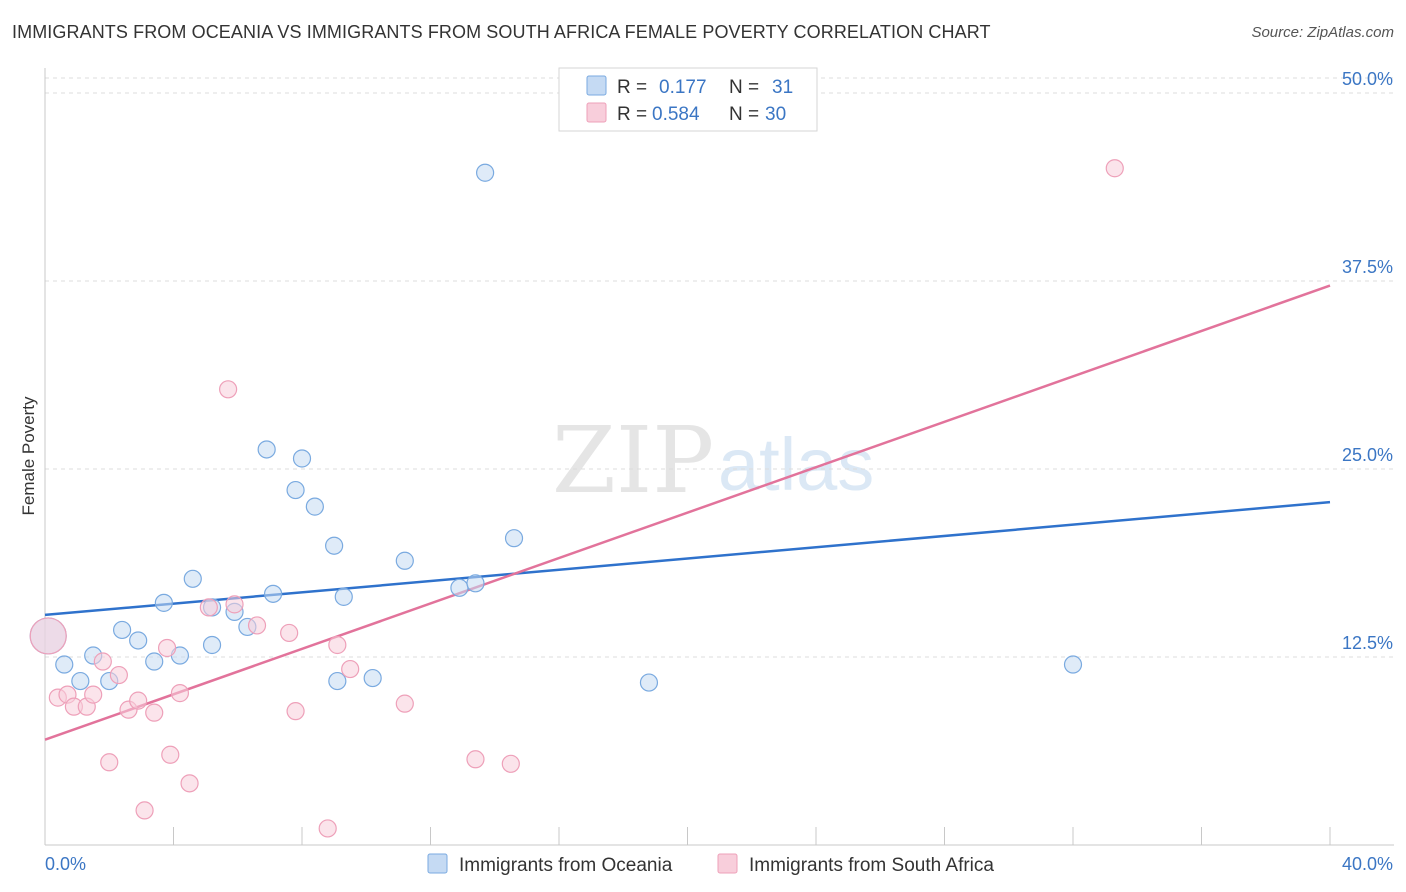 The width and height of the screenshot is (1406, 892). What do you see at coordinates (687, 836) in the screenshot?
I see `x-ticks` at bounding box center [687, 836].